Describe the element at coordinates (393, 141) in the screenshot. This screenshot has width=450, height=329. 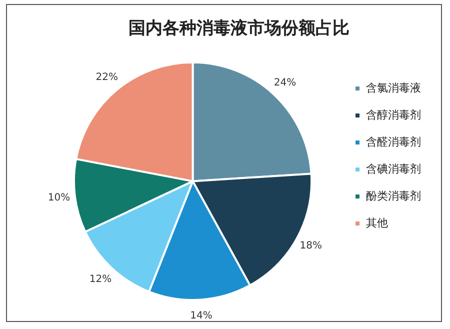
I see `legend-label: 含醛消毒剂` at that location.